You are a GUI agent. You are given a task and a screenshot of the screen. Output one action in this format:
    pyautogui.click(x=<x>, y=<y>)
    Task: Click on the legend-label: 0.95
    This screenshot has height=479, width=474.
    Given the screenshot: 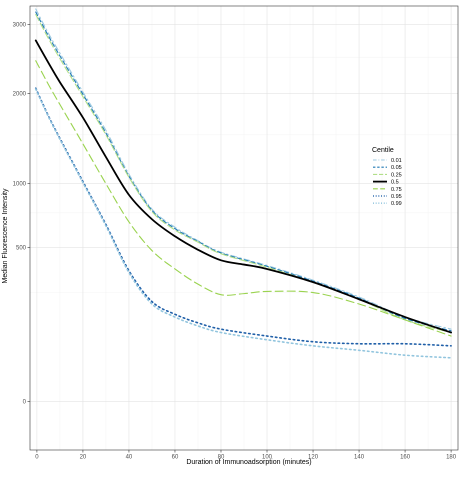 What is the action you would take?
    pyautogui.click(x=396, y=197)
    